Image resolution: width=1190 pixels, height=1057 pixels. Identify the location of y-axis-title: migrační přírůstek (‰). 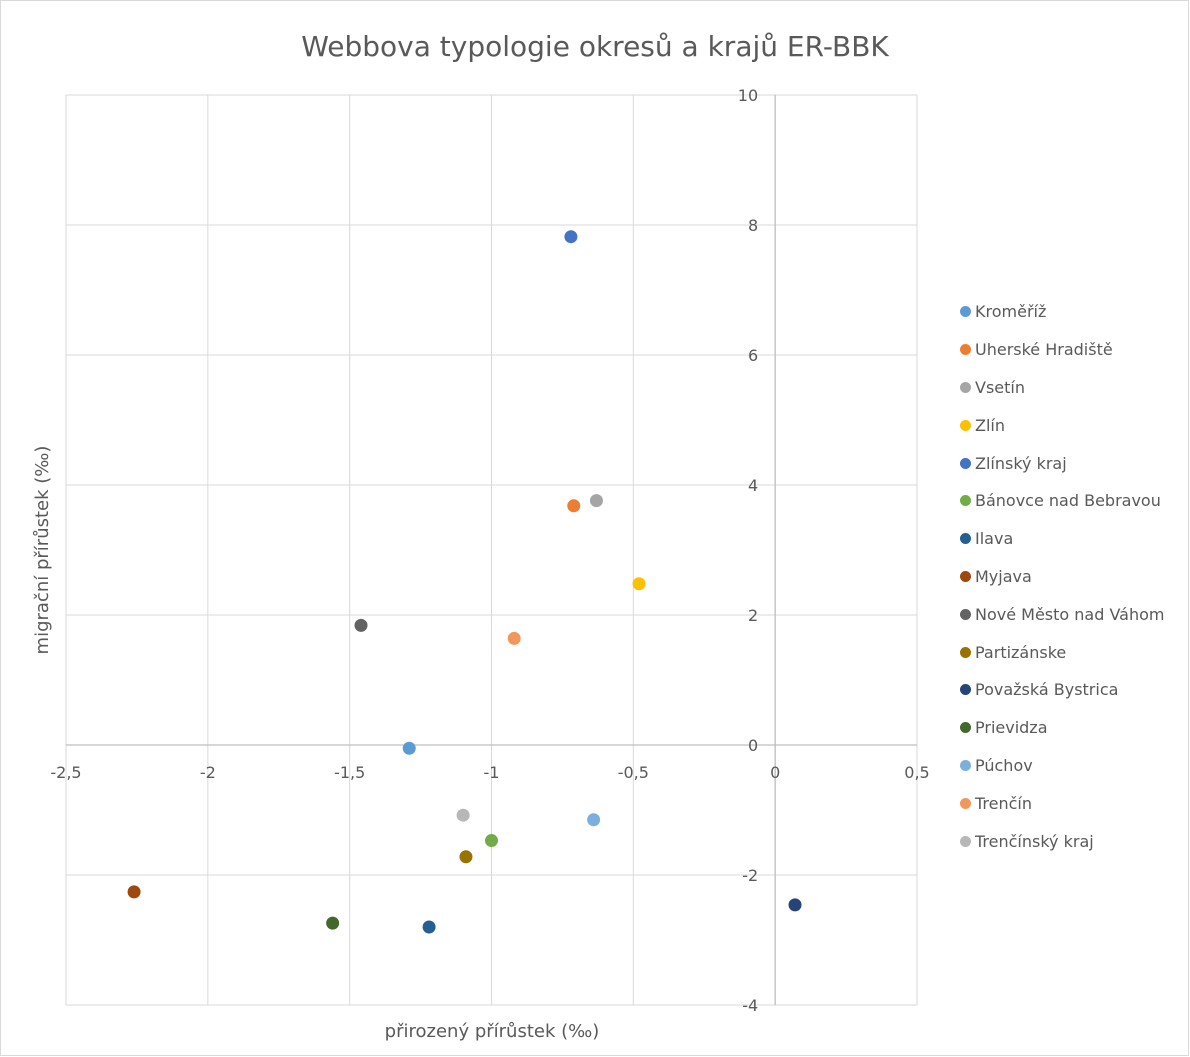
(42, 550).